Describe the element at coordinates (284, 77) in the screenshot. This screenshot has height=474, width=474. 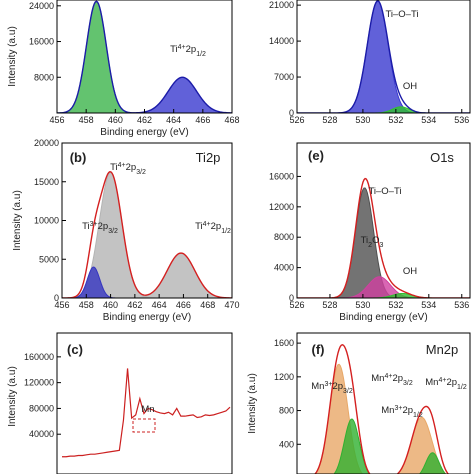
I see `y-tick-label: 7000` at that location.